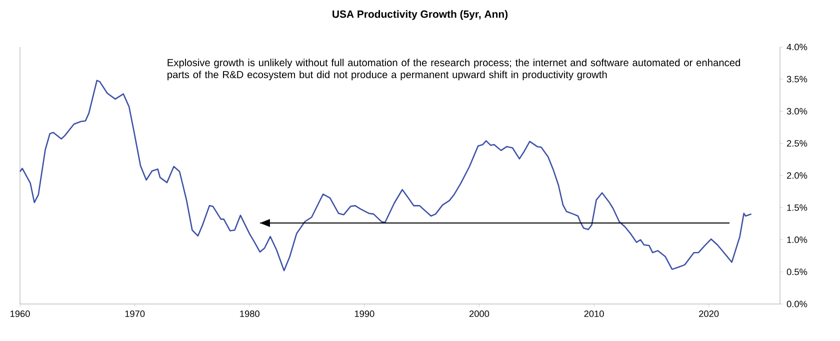 The width and height of the screenshot is (840, 341). What do you see at coordinates (20, 314) in the screenshot?
I see `x-tick-label: 1960` at bounding box center [20, 314].